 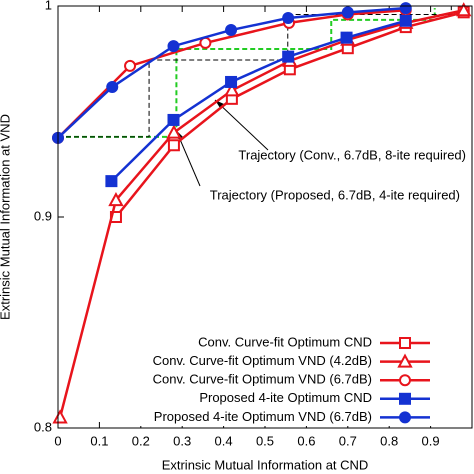 What do you see at coordinates (348, 440) in the screenshot?
I see `x-tick-label: 0.7` at bounding box center [348, 440].